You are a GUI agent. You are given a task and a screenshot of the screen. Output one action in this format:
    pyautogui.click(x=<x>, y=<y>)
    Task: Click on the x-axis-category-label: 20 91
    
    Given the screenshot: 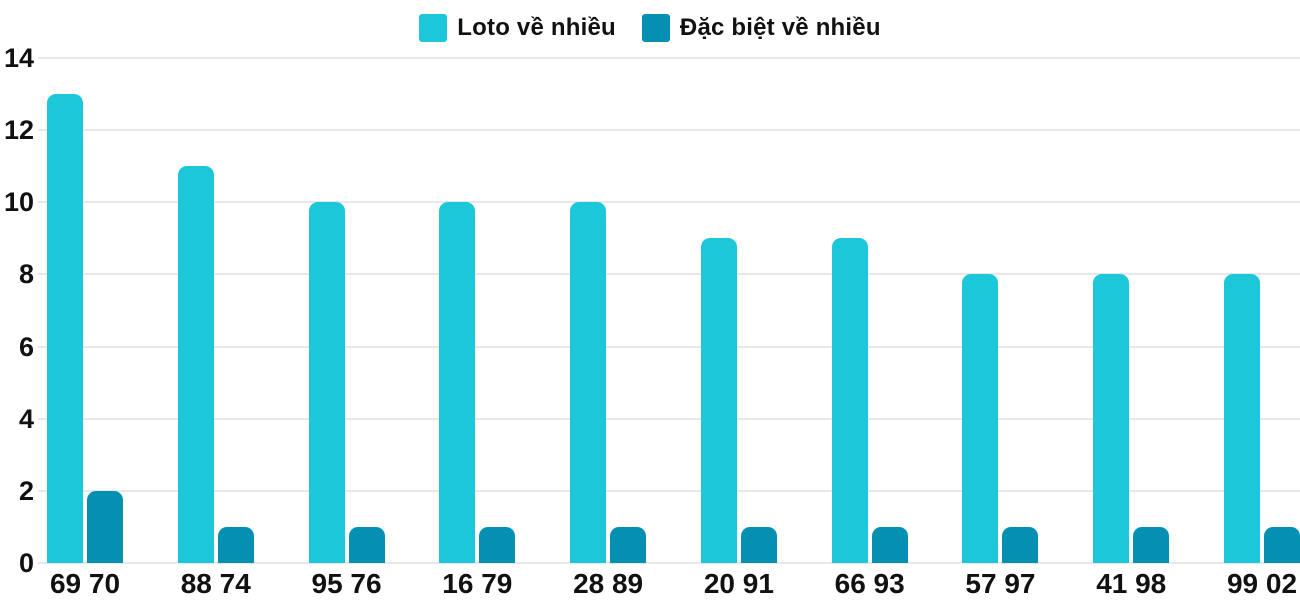 What is the action you would take?
    pyautogui.click(x=738, y=583)
    